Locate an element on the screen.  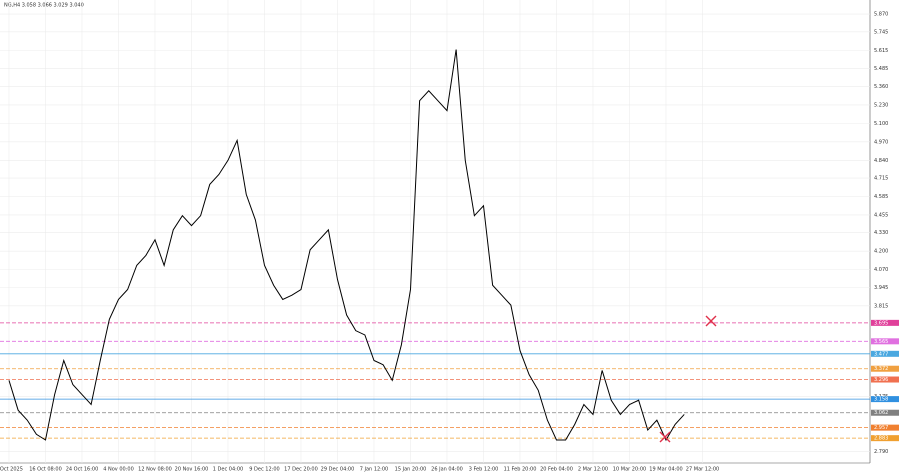
x-tick-label: 8 Oct 2025 is located at coordinates (11, 470).